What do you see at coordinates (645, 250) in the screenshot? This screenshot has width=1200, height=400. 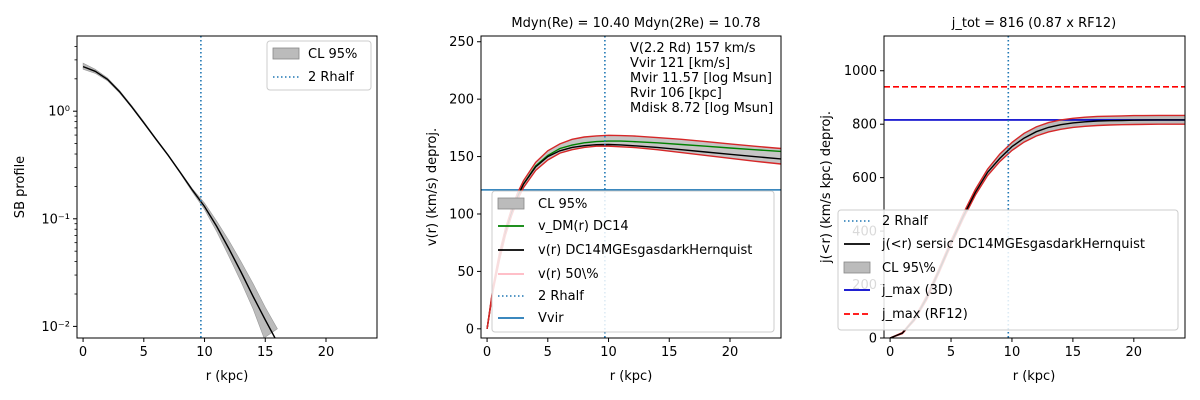 I see `vel-legend-label: v(r) DC14MGEsgasdarkHernquist` at bounding box center [645, 250].